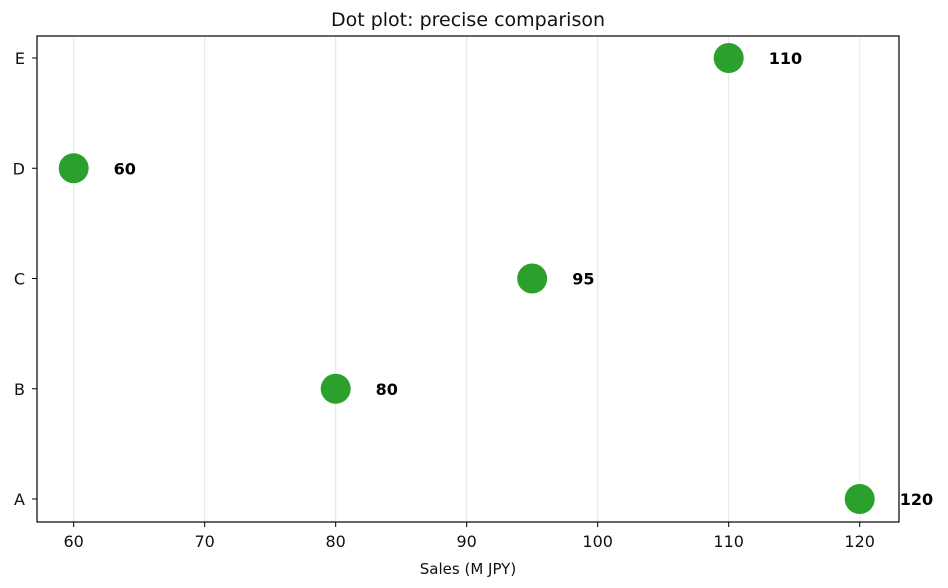  I want to click on x-tick-label: 90, so click(467, 541).